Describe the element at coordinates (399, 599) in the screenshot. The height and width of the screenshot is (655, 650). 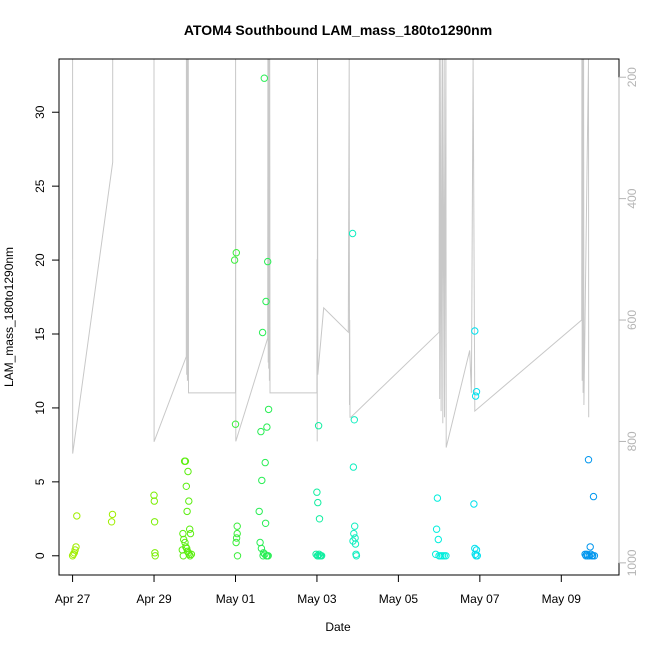
I see `x-tick-label: May 05` at that location.